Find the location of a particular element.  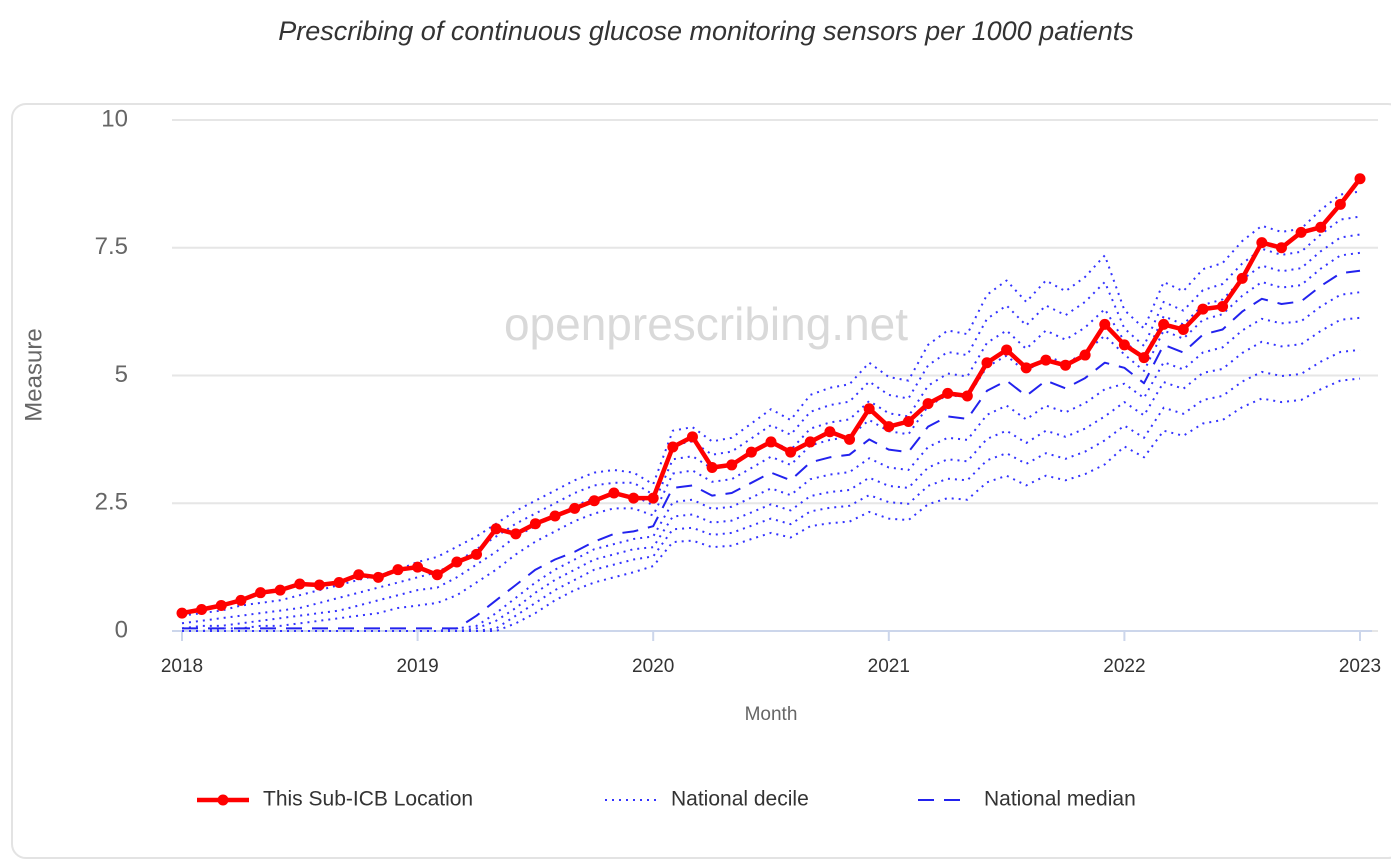

y-tick-label: 2.5 is located at coordinates (111, 502).